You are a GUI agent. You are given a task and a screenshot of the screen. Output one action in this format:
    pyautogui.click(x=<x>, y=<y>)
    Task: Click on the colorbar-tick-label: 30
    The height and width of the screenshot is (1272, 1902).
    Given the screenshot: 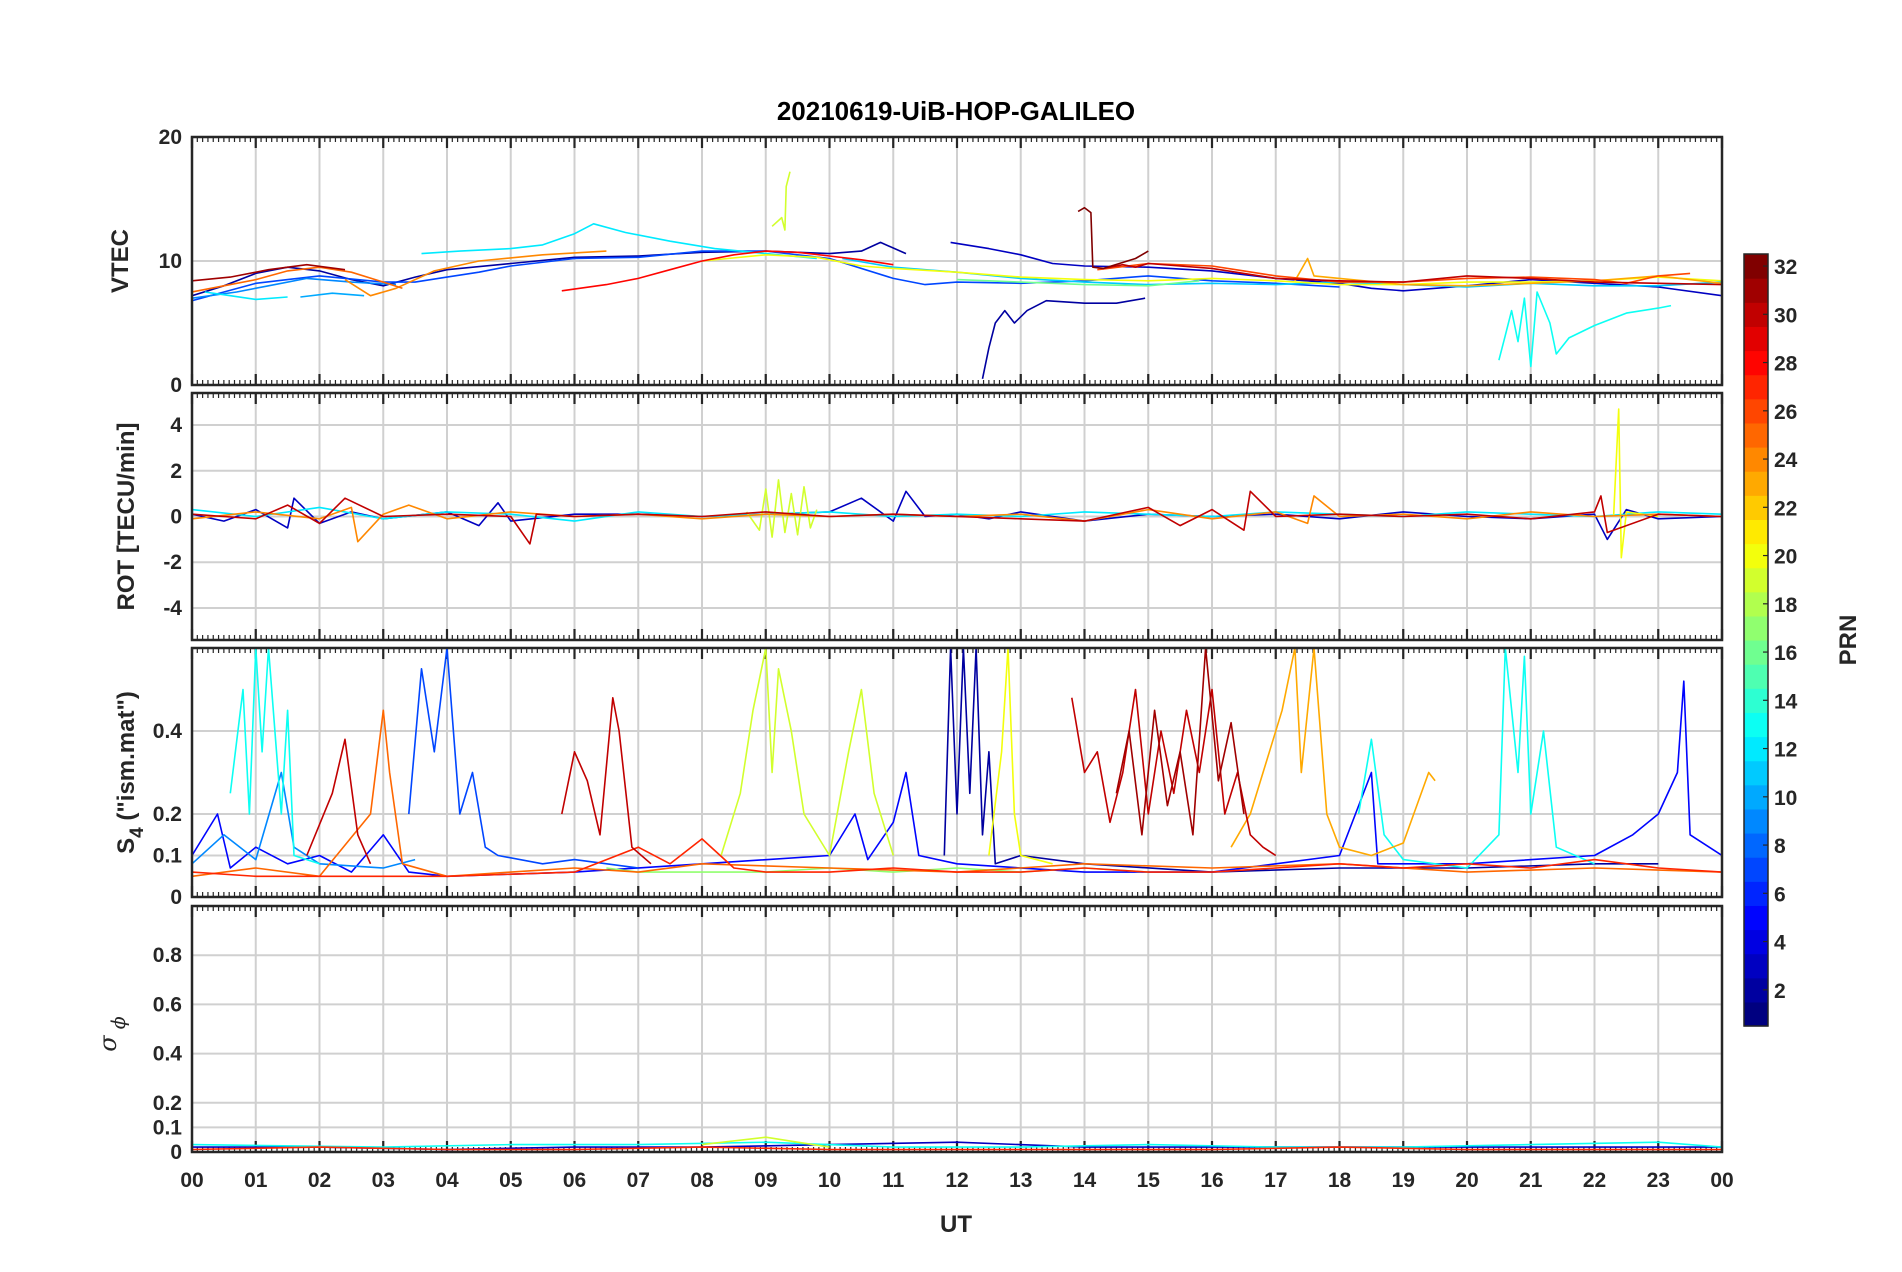 What is the action you would take?
    pyautogui.click(x=1785, y=315)
    